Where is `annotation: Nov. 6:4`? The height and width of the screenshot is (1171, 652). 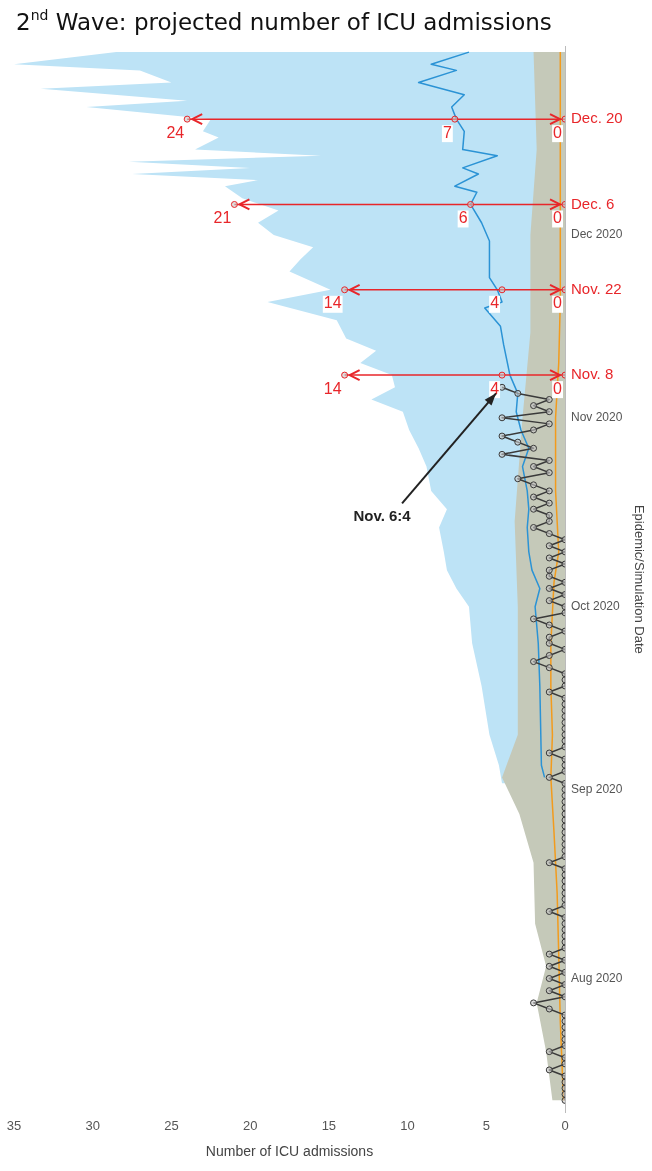 annotation: Nov. 6:4 is located at coordinates (382, 516).